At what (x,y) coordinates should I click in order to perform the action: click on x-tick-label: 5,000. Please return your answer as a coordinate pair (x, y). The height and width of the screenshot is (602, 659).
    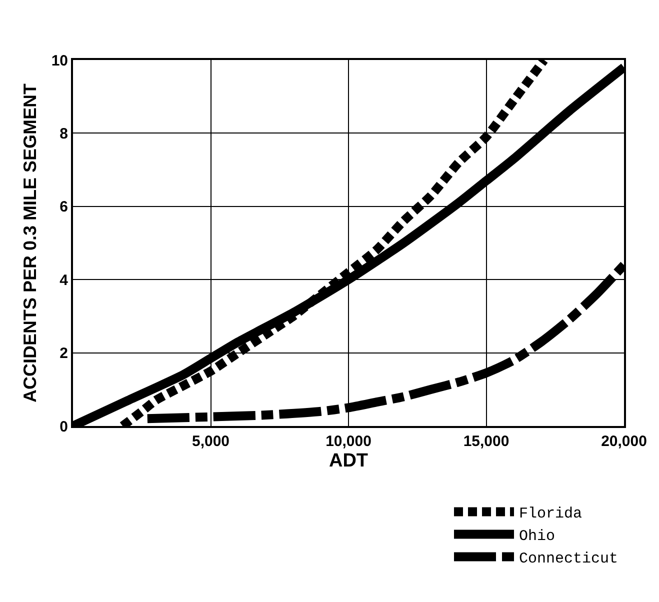
    Looking at the image, I should click on (211, 441).